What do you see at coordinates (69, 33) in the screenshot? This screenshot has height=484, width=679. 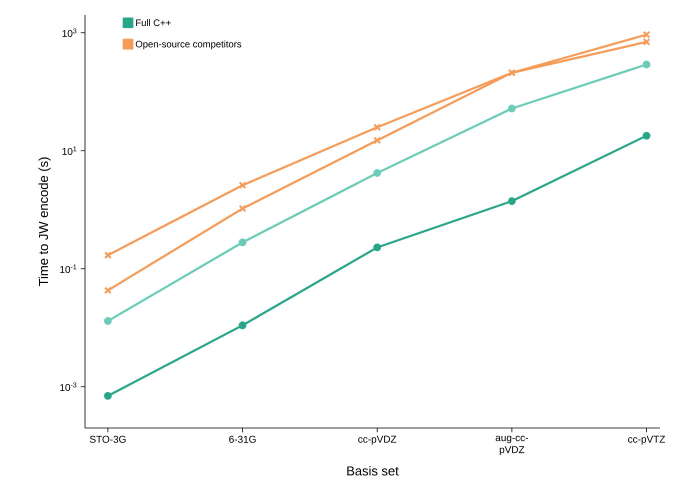 I see `y-tick-label: 10$^{3}$` at bounding box center [69, 33].